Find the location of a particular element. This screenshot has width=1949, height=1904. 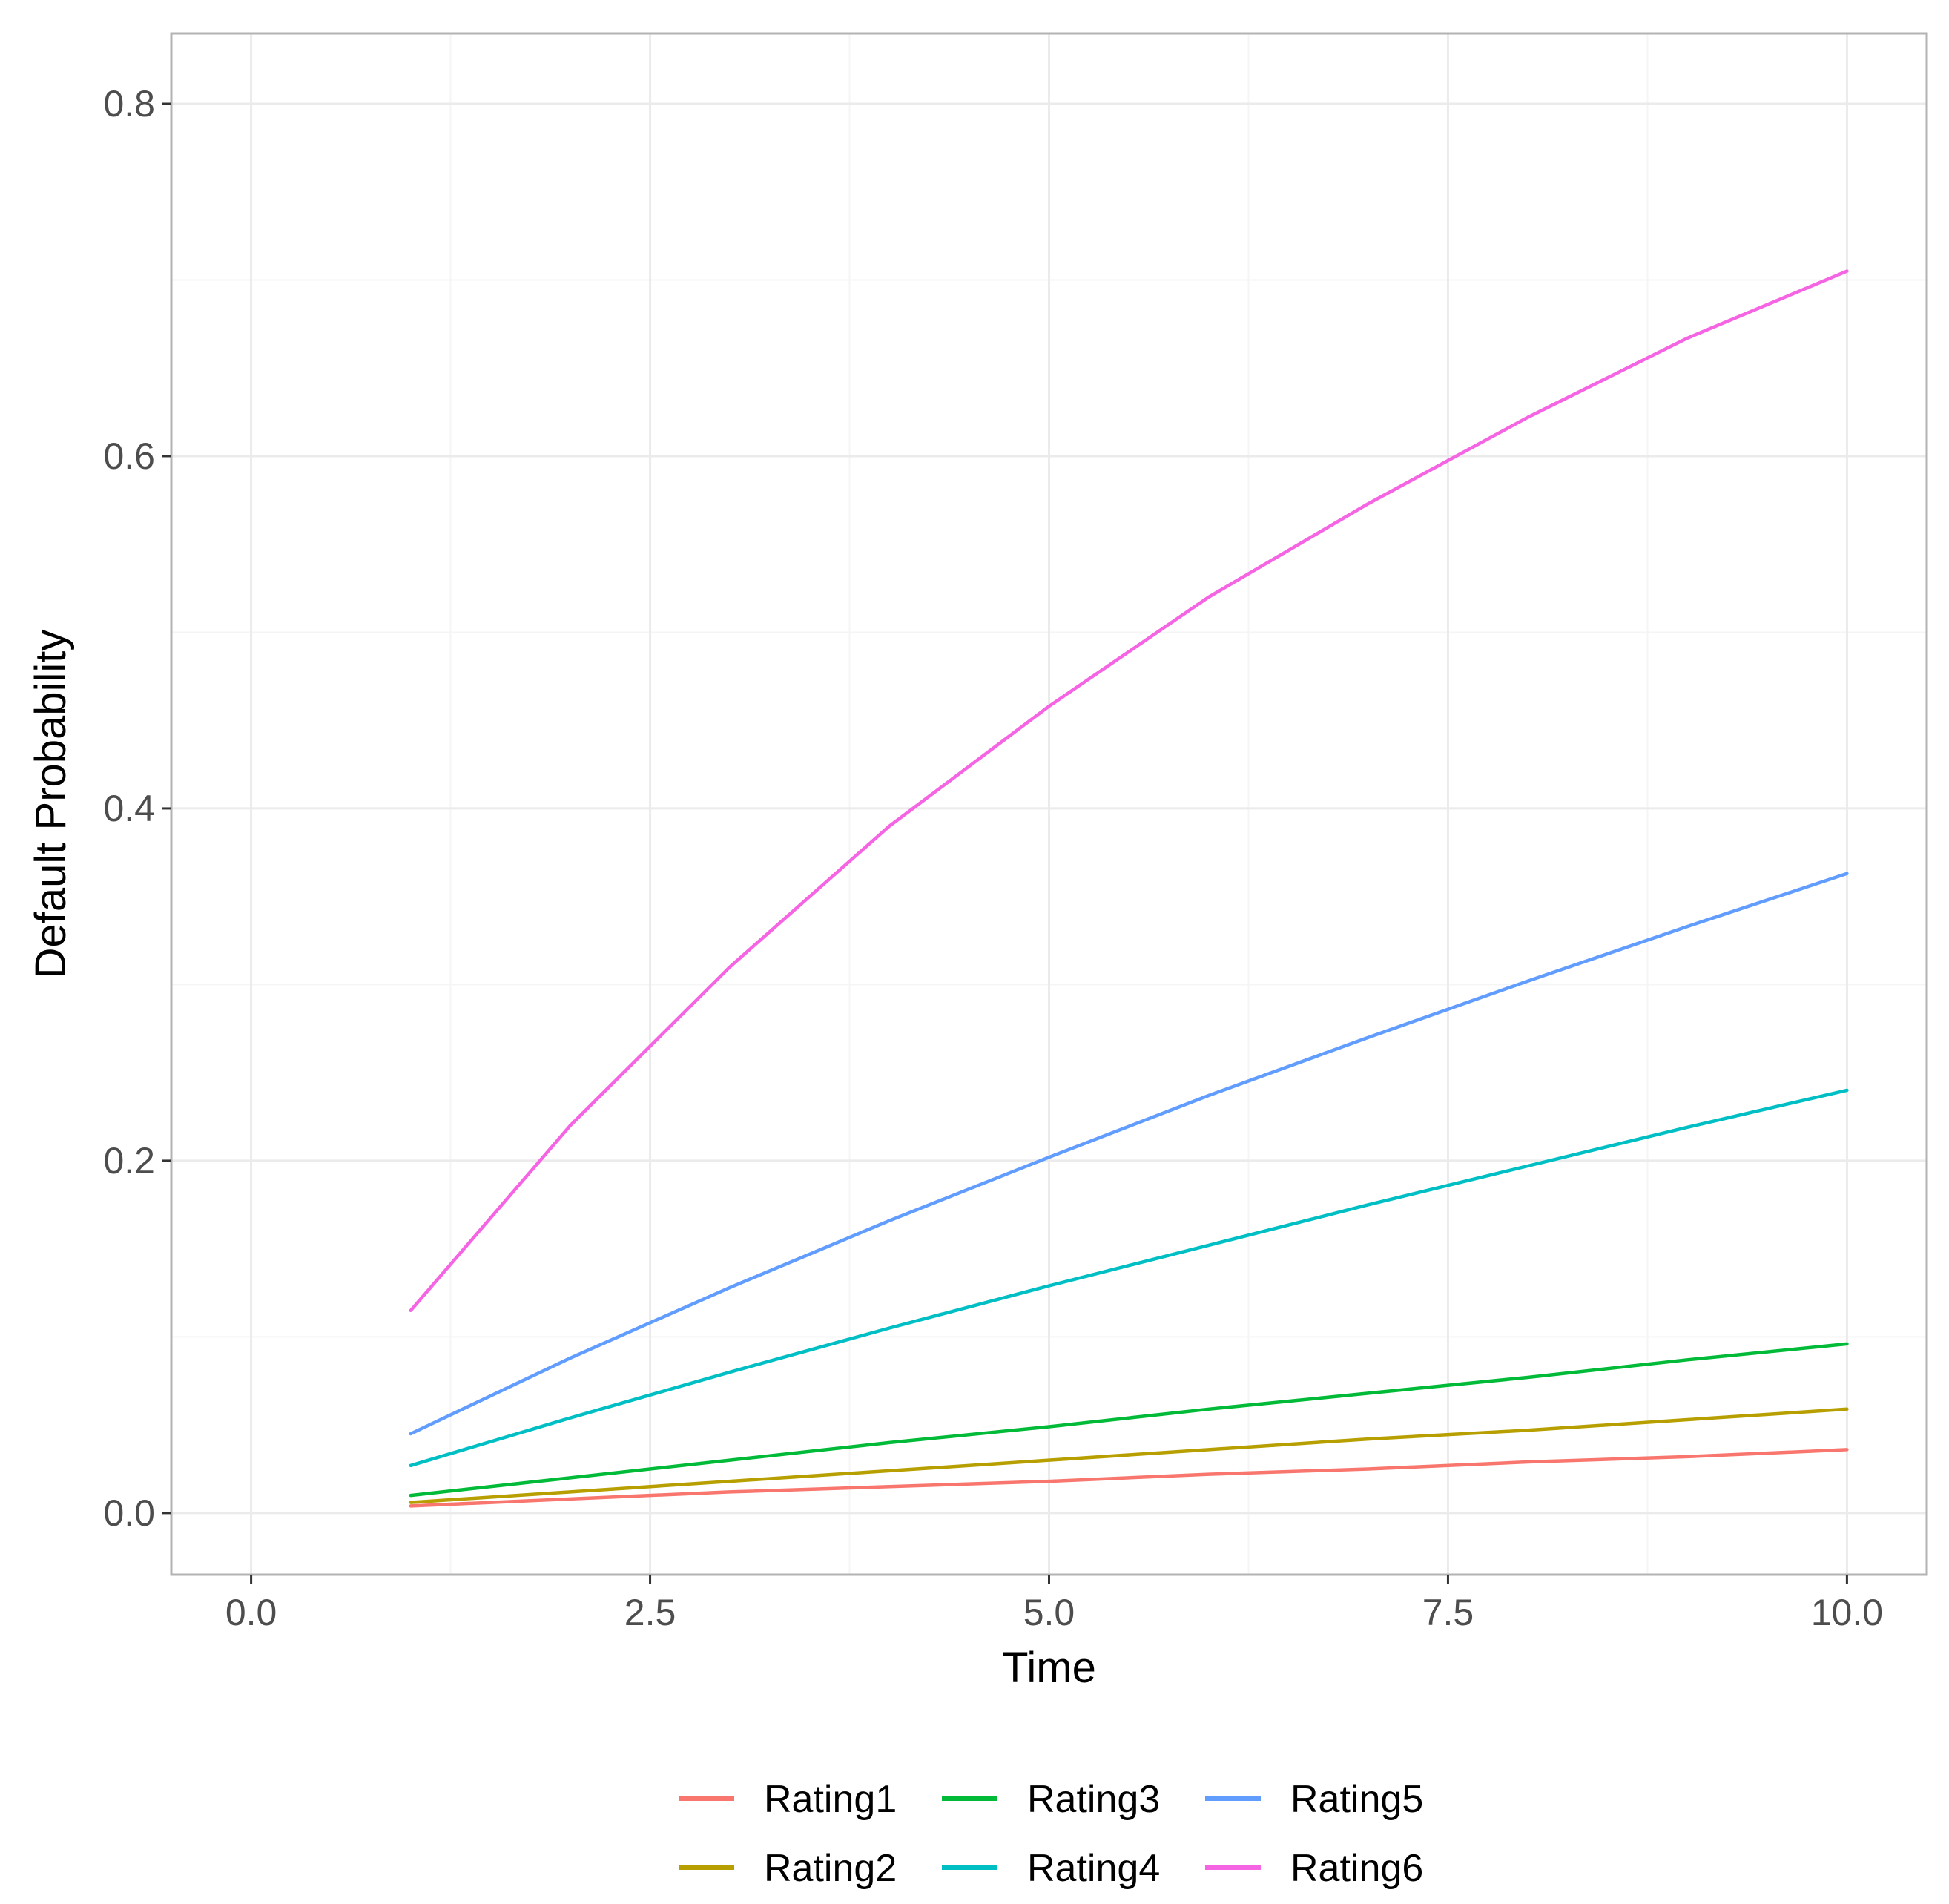

y-tick-label: 0.2 is located at coordinates (129, 1161).